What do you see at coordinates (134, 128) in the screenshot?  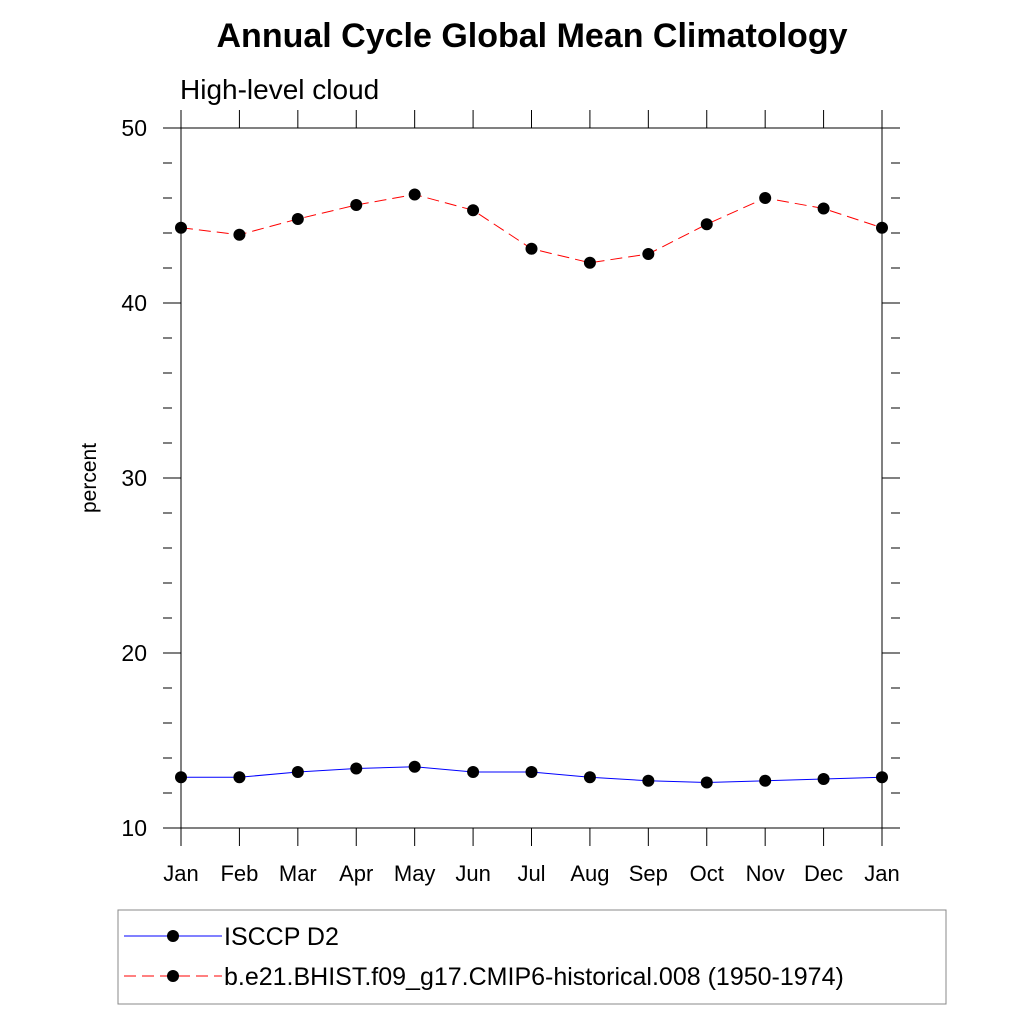 I see `y-tick-label: 50` at bounding box center [134, 128].